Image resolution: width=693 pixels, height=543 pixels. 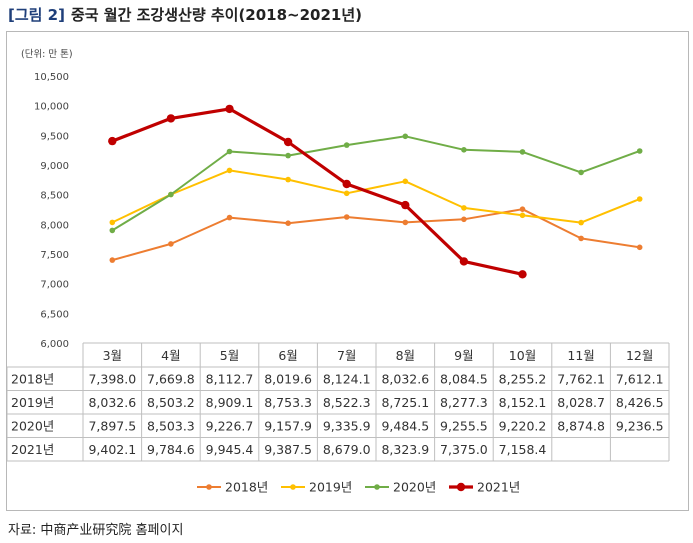 I want to click on table-cell-value: 8,725.1, so click(x=405, y=402).